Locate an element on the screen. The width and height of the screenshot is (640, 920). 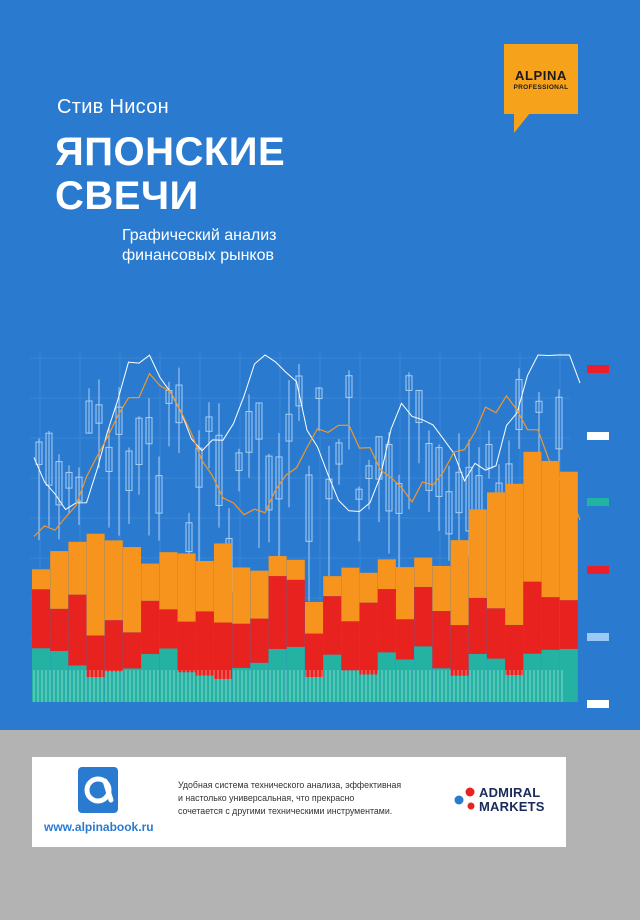
publisher-url: www.alpinabook.ru is located at coordinates (99, 827).